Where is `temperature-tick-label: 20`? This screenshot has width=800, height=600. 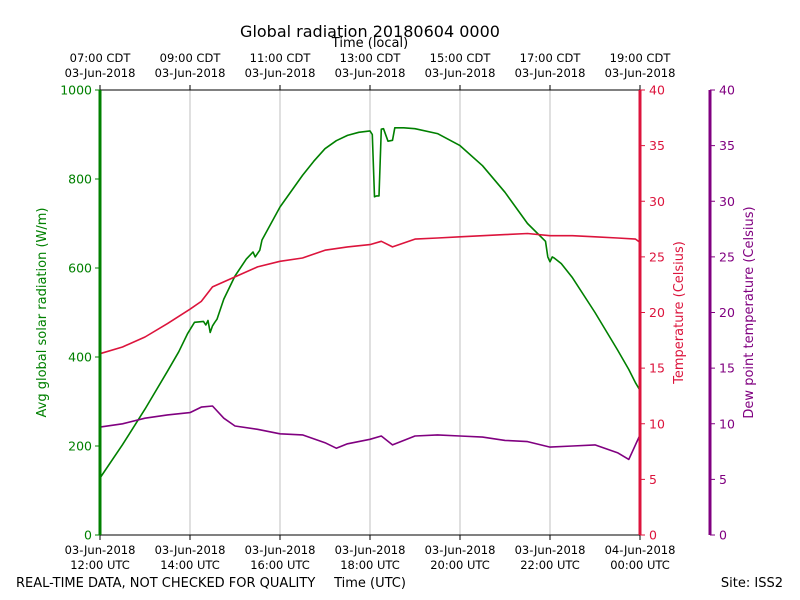
temperature-tick-label: 20 is located at coordinates (657, 312).